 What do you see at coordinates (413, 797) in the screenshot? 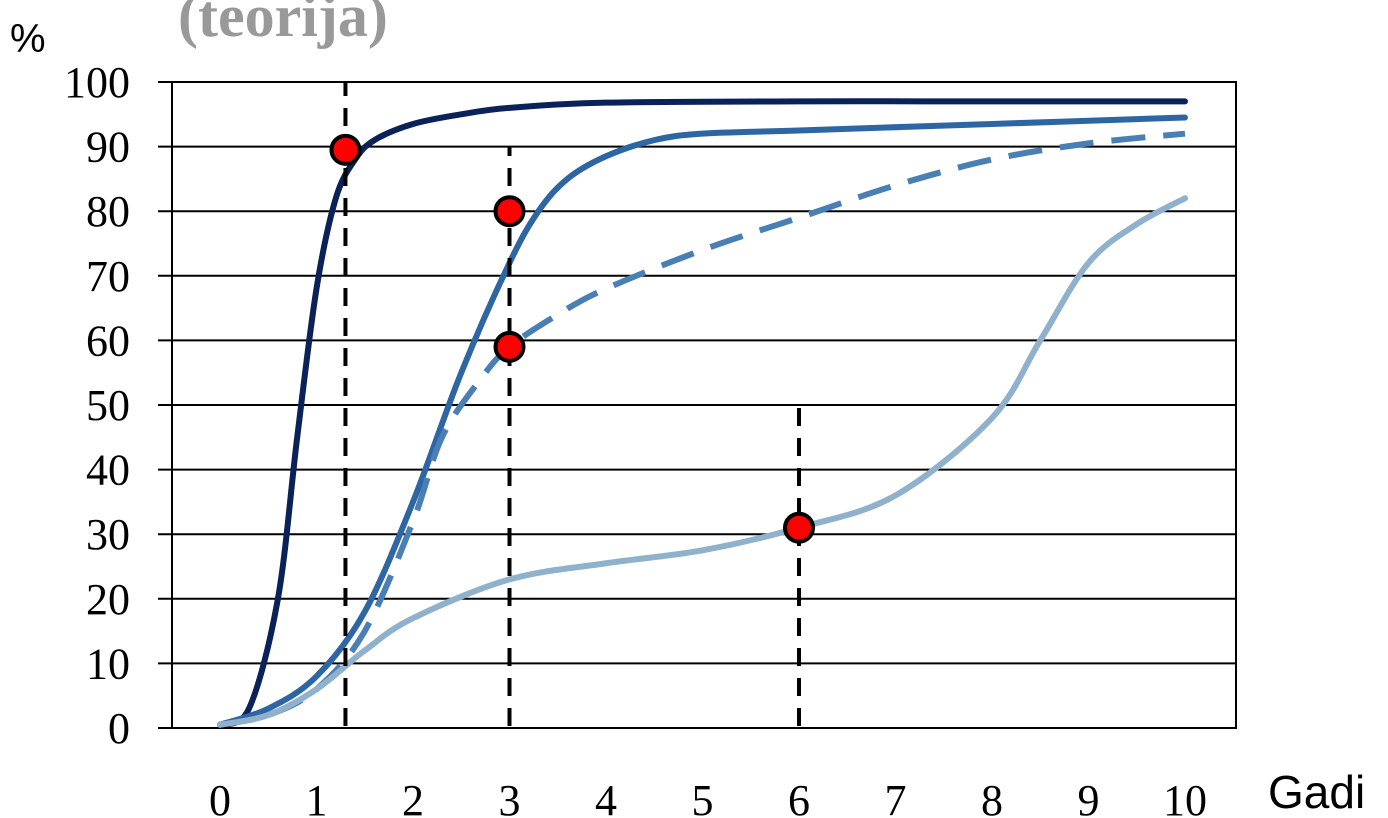
I see `x-tick-label: 2` at bounding box center [413, 797].